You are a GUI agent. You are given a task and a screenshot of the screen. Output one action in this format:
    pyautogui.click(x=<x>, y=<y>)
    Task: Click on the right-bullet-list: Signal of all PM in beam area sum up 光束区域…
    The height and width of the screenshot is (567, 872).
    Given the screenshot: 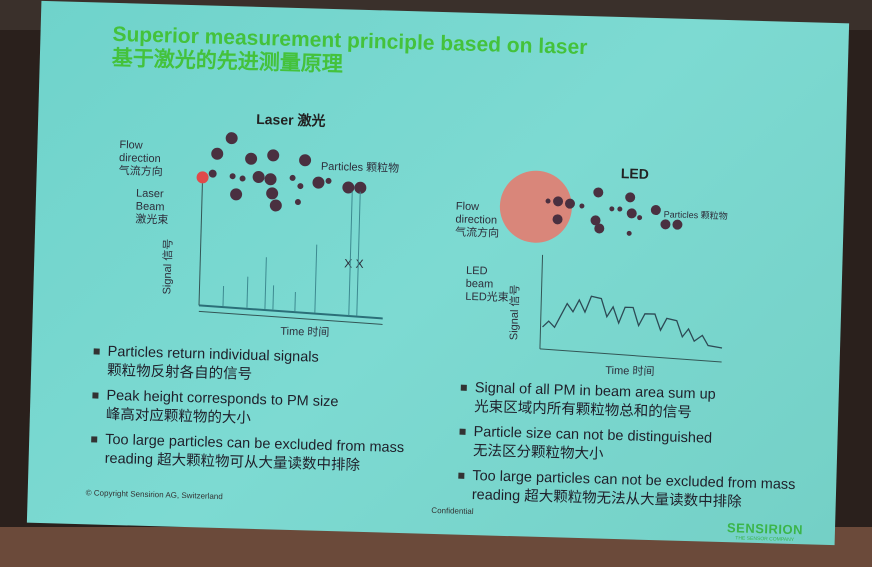 What is the action you would take?
    pyautogui.click(x=644, y=447)
    